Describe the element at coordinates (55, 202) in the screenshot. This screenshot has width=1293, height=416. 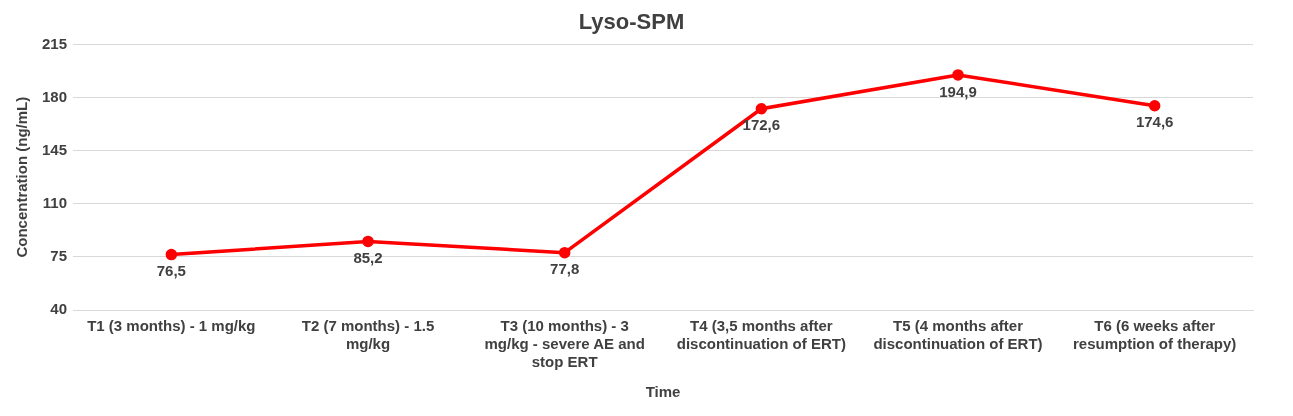
I see `y-tick-label: 110` at that location.